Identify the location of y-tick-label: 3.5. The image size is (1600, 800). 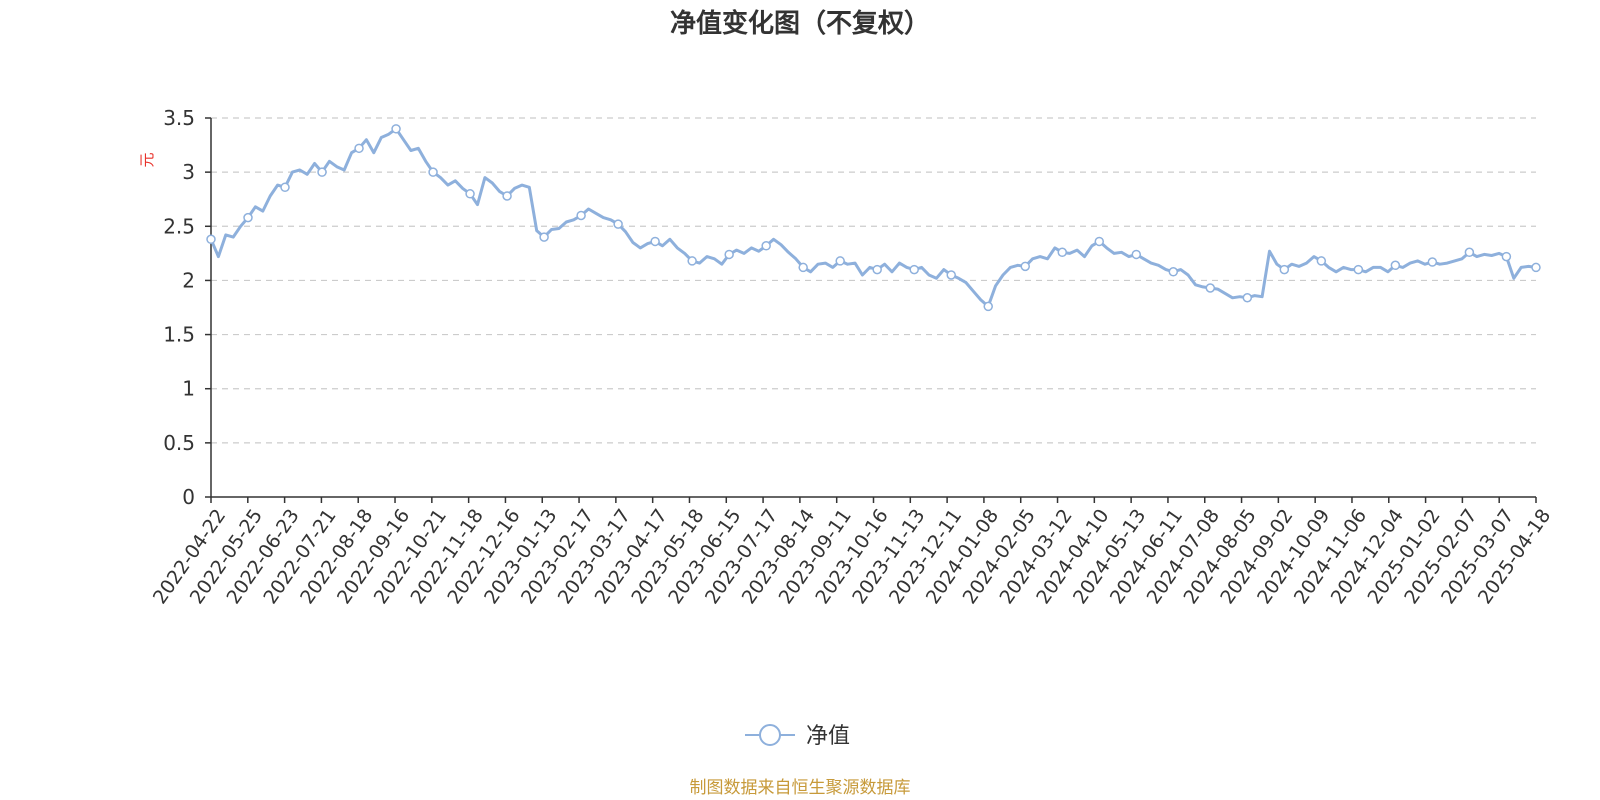
(179, 118).